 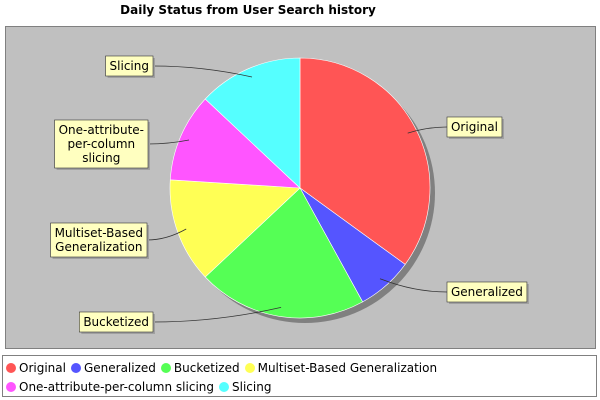 What do you see at coordinates (119, 367) in the screenshot?
I see `legend-label-generalized: Generalized` at bounding box center [119, 367].